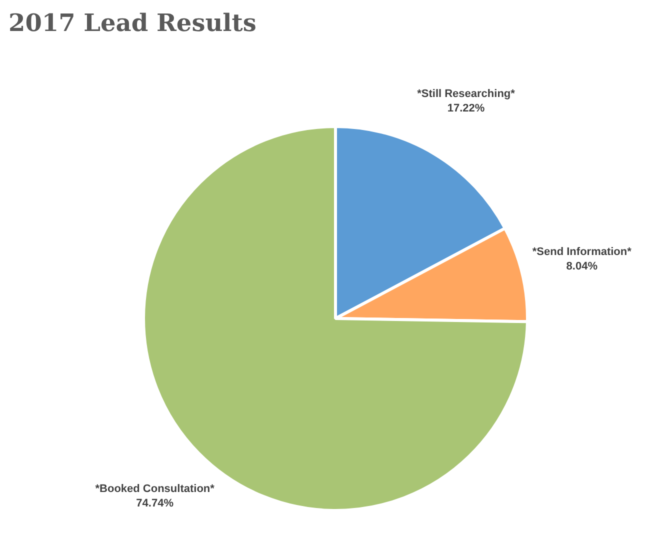 This screenshot has height=544, width=670. I want to click on slice-label: *Send Information*, so click(582, 252).